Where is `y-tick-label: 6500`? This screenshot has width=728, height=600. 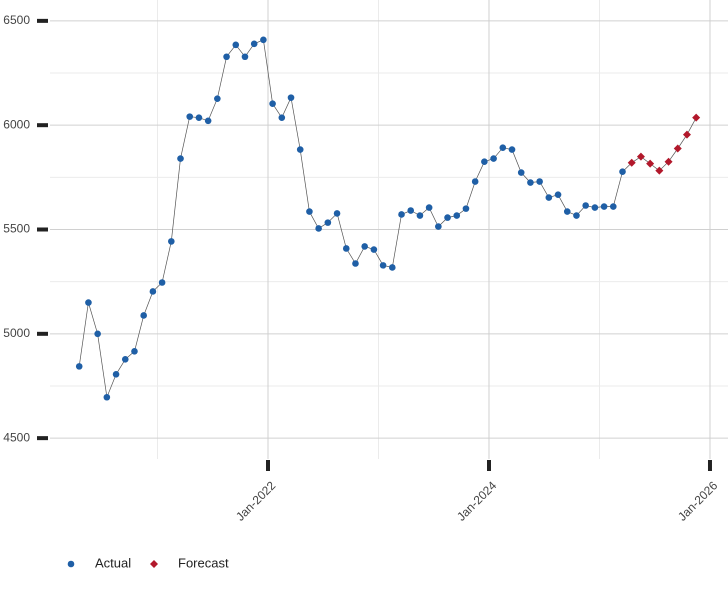
y-tick-label: 6500 is located at coordinates (16, 20).